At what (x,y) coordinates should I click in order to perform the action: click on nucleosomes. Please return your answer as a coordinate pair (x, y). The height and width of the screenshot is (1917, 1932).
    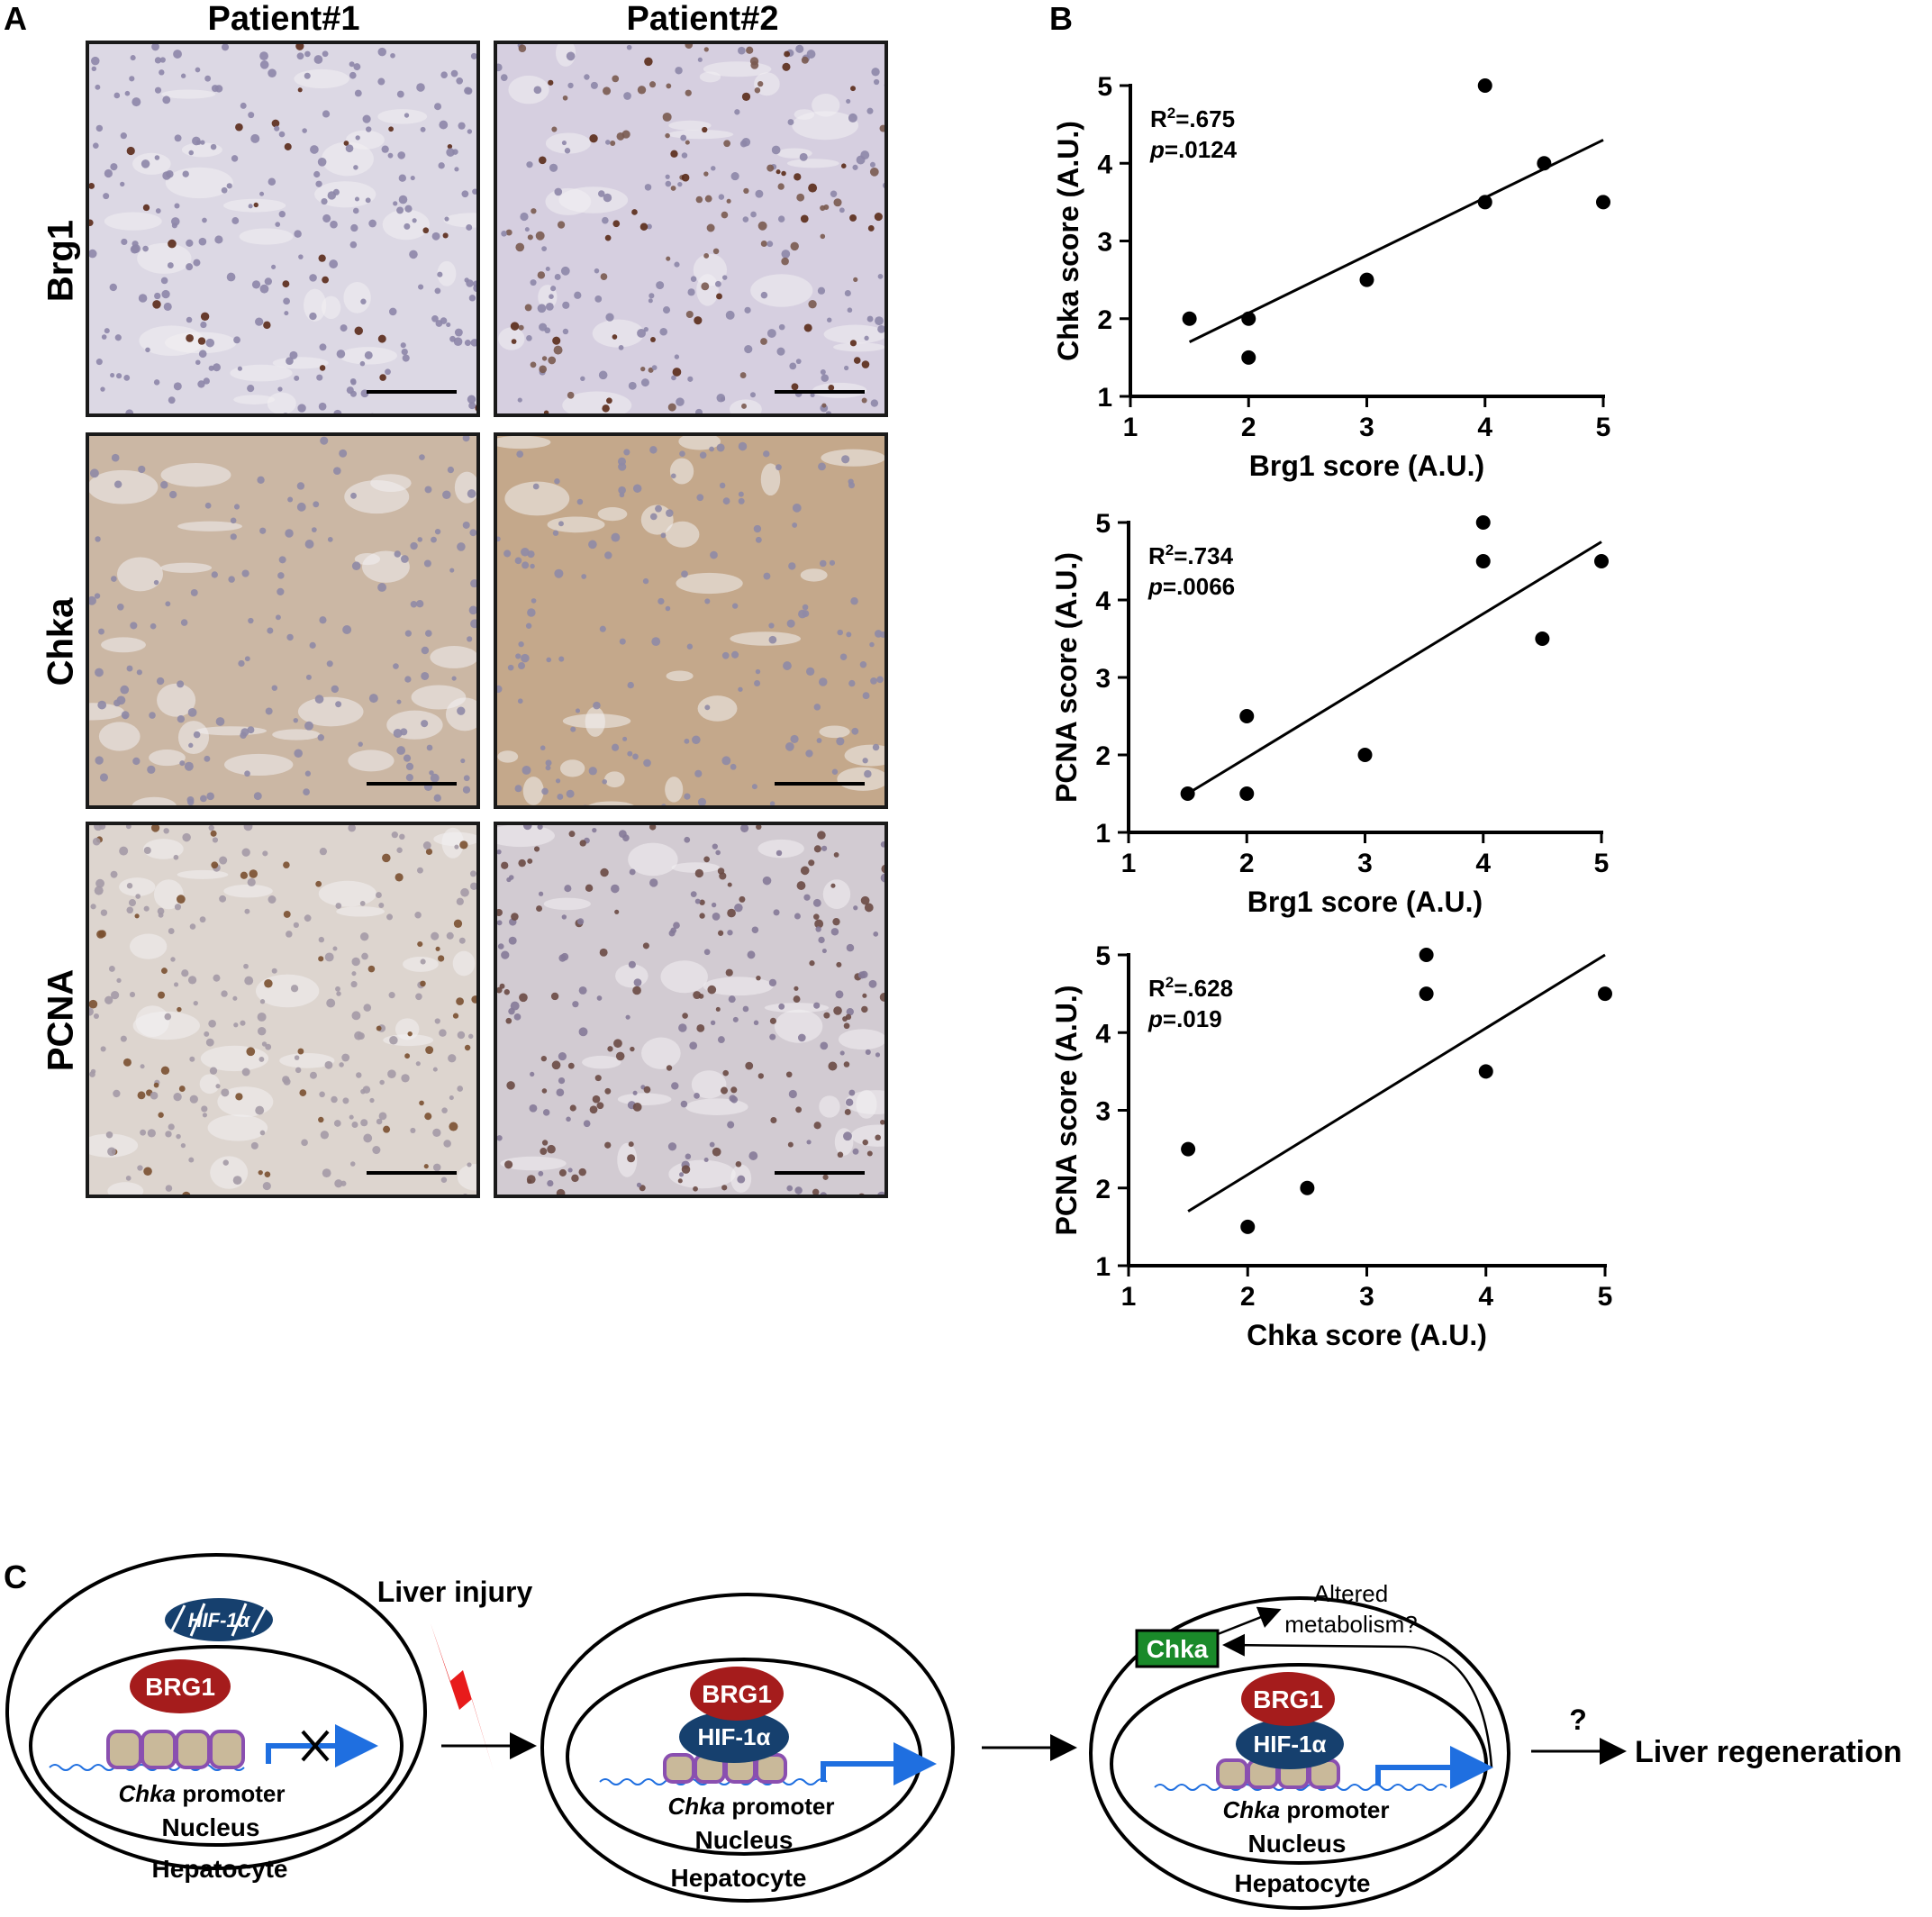
    Looking at the image, I should click on (175, 1749).